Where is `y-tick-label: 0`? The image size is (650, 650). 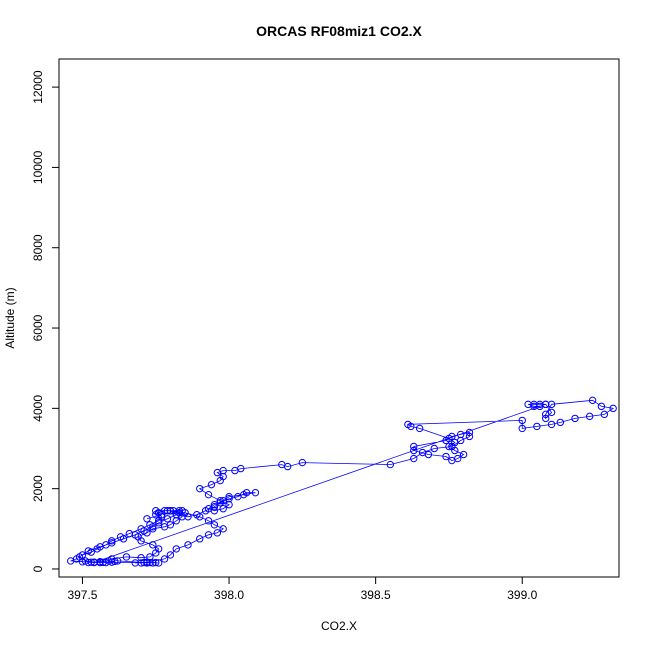
y-tick-label: 0 is located at coordinates (38, 568).